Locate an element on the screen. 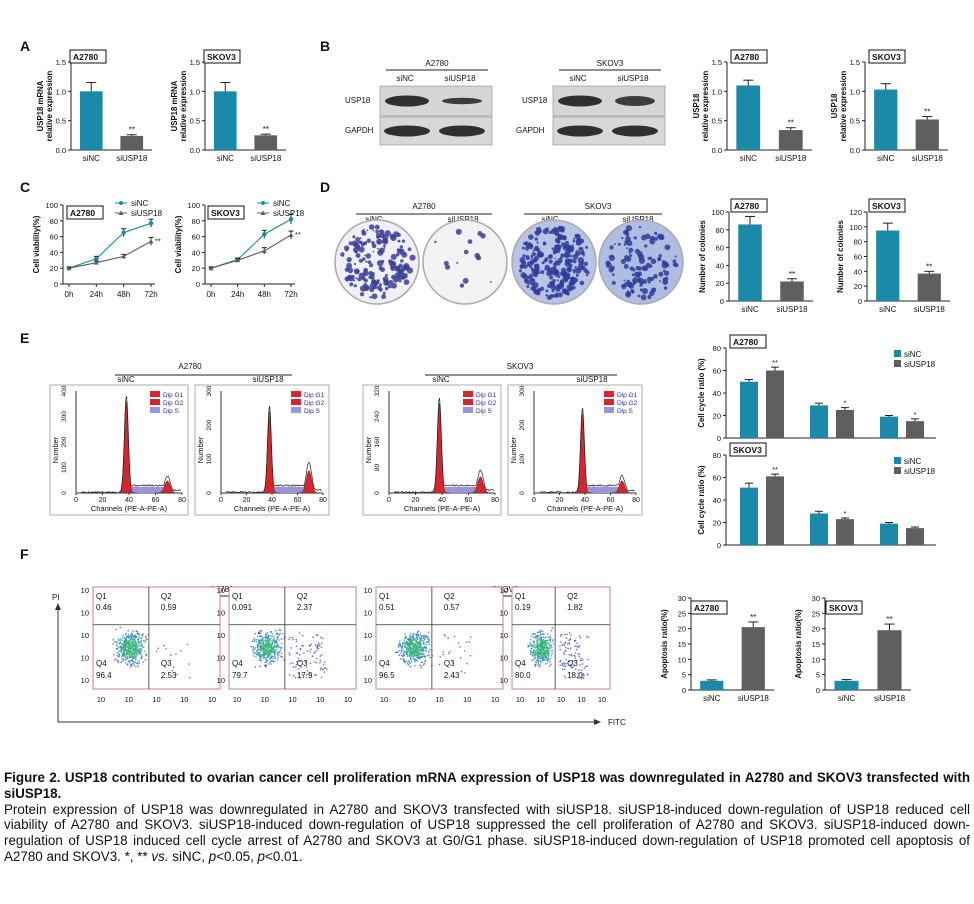 This screenshot has width=974, height=904. legend-label: Dip G1 is located at coordinates (314, 395).